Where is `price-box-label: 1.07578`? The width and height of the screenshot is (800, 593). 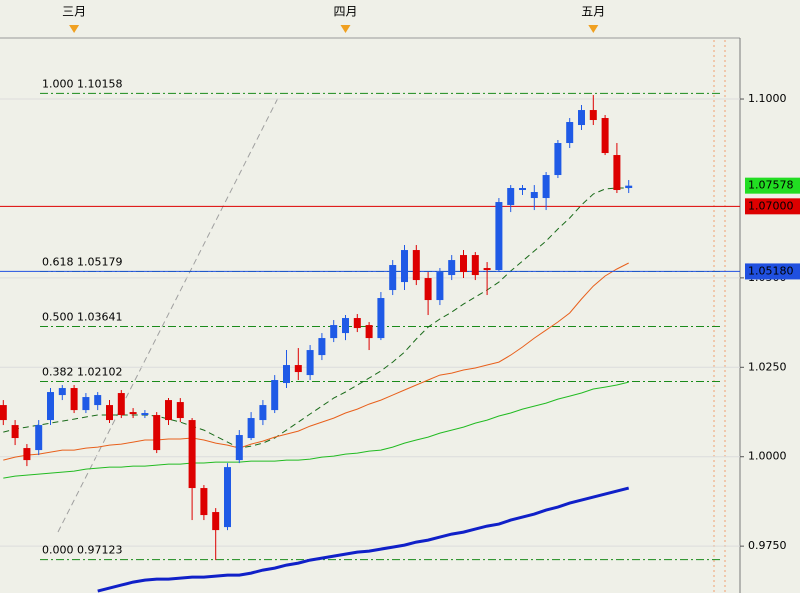
price-box-label: 1.07578 is located at coordinates (771, 185).